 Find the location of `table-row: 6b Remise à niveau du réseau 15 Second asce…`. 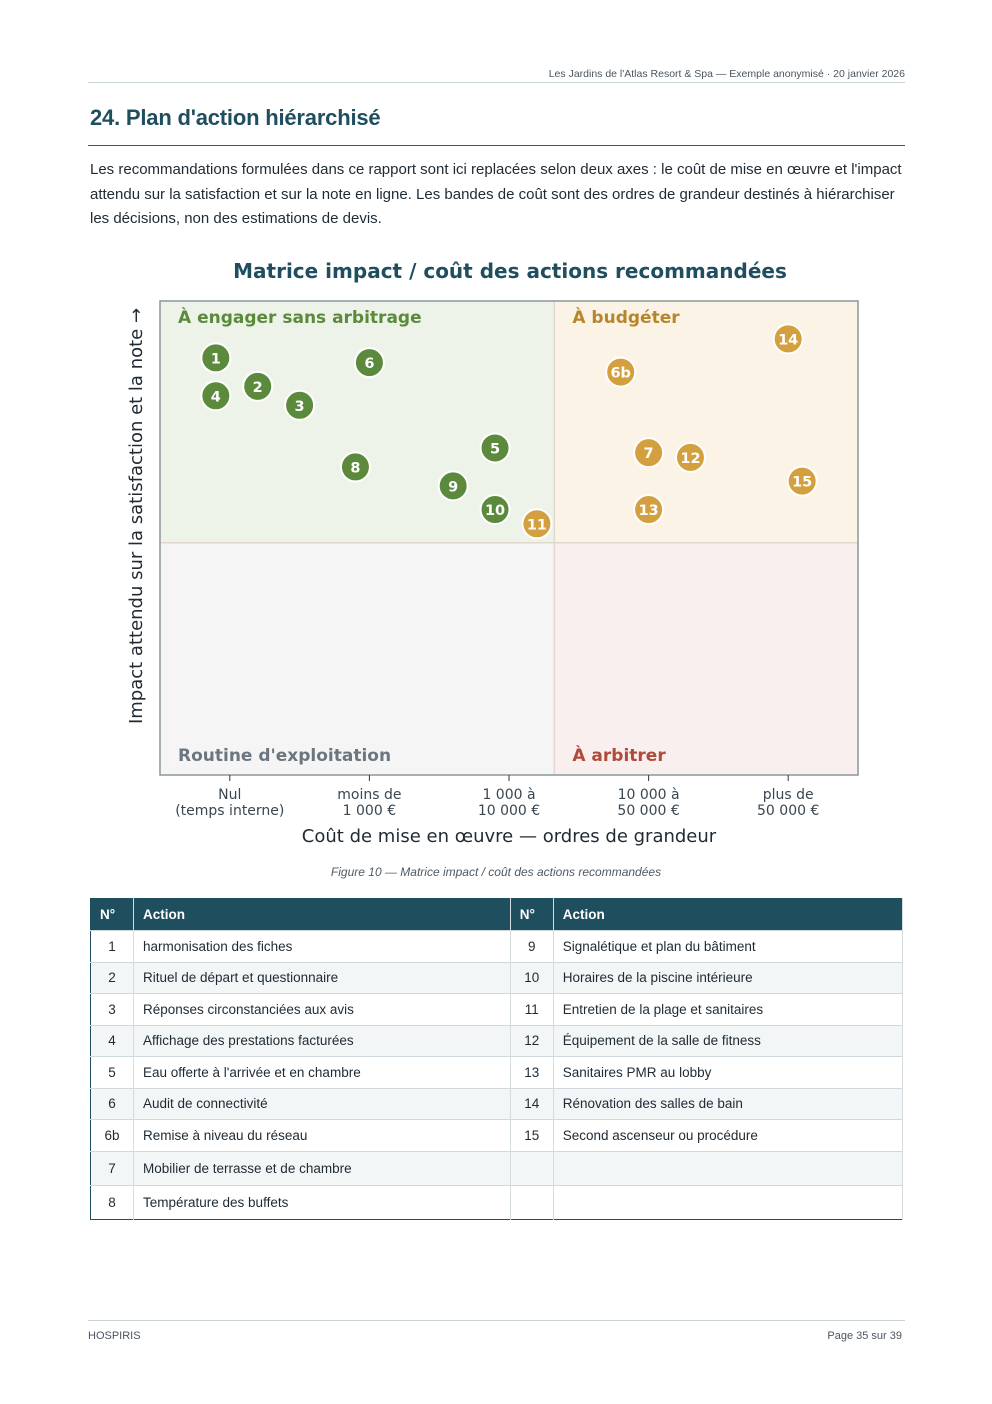

table-row: 6b Remise à niveau du réseau 15 Second asce… is located at coordinates (497, 1135).